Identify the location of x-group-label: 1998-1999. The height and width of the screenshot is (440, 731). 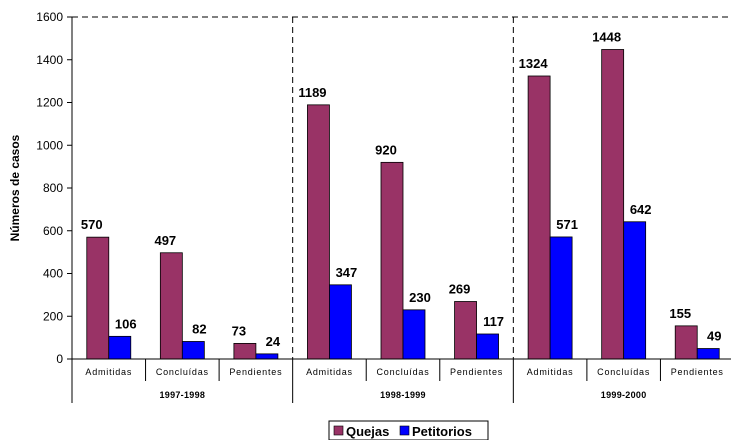
(403, 395).